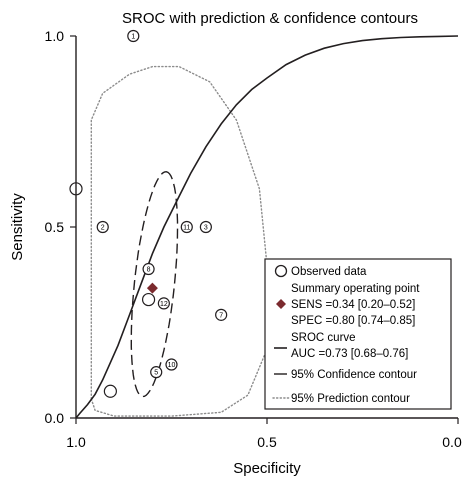 This screenshot has width=469, height=482. I want to click on observed-point-label: 10, so click(172, 365).